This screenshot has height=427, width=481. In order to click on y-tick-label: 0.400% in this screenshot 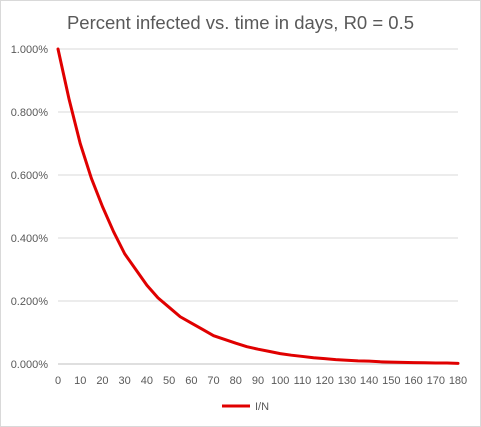, I will do `click(30, 239)`.